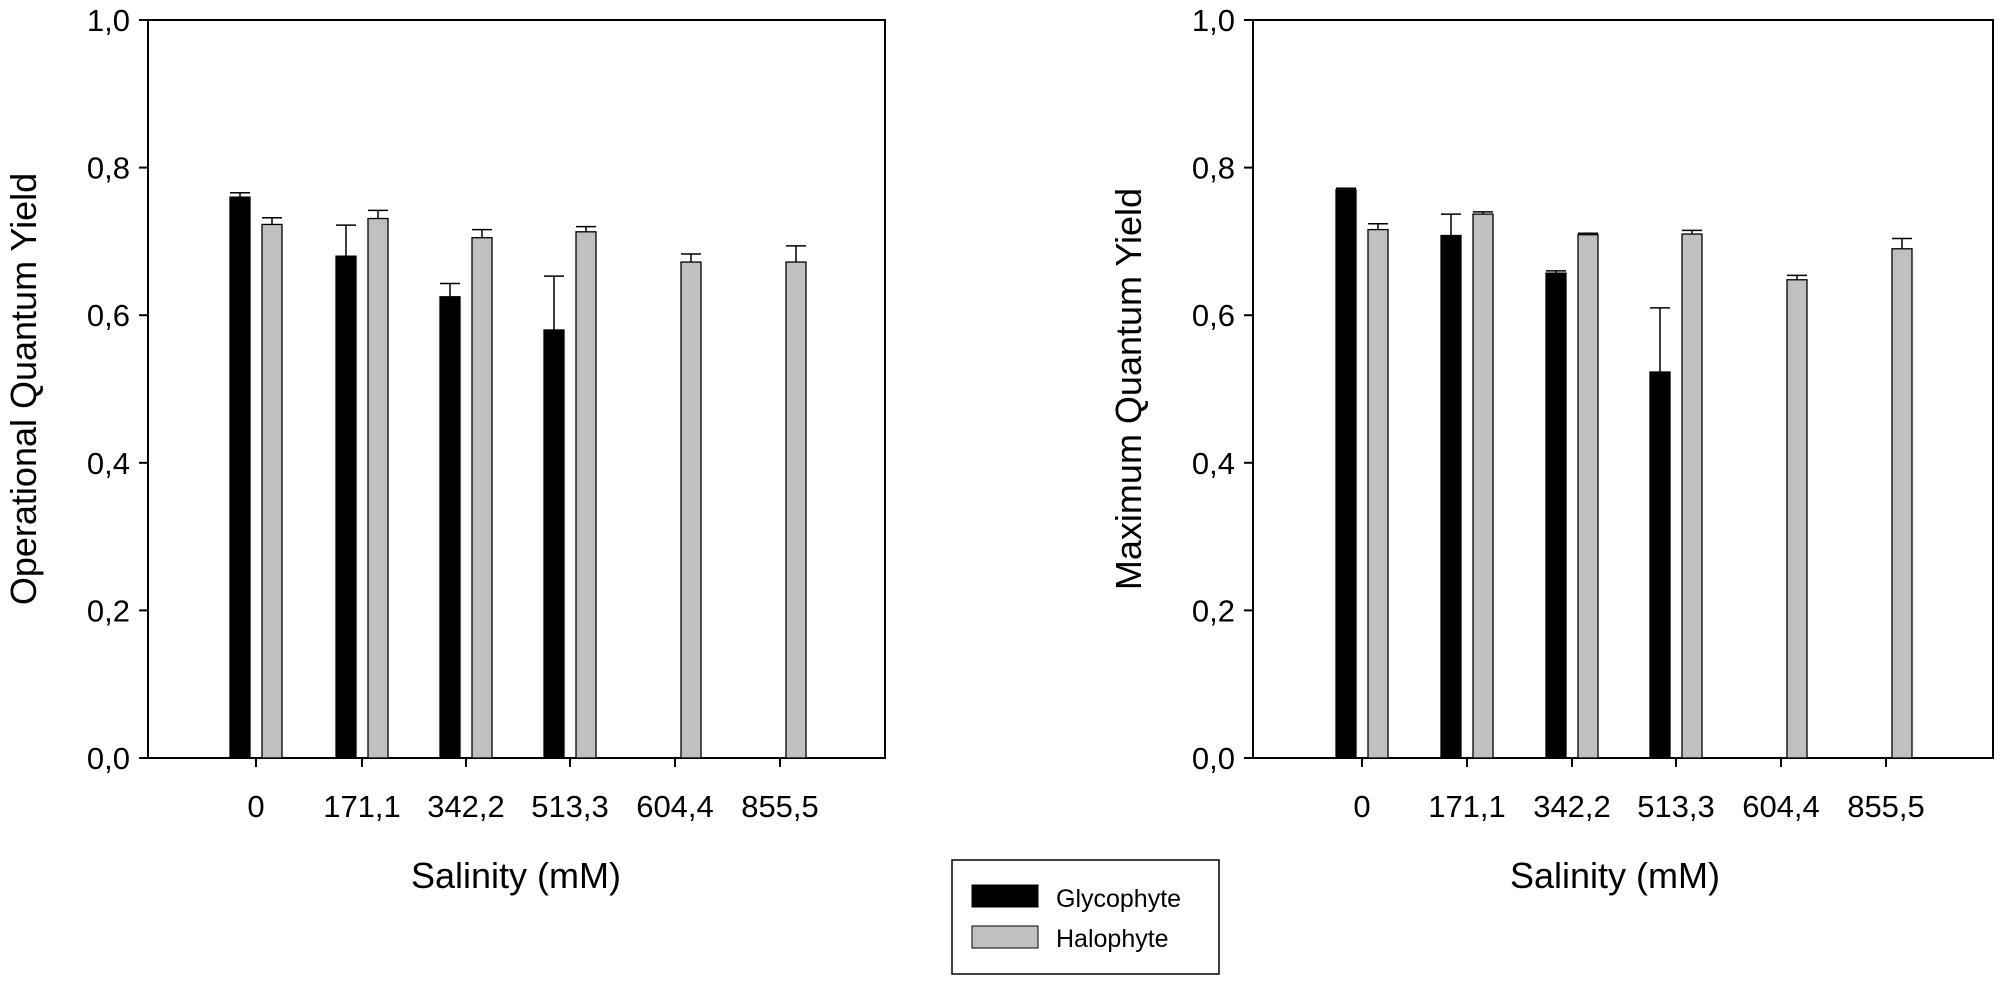  What do you see at coordinates (1213, 758) in the screenshot?
I see `right-y-tick-label: 0,0` at bounding box center [1213, 758].